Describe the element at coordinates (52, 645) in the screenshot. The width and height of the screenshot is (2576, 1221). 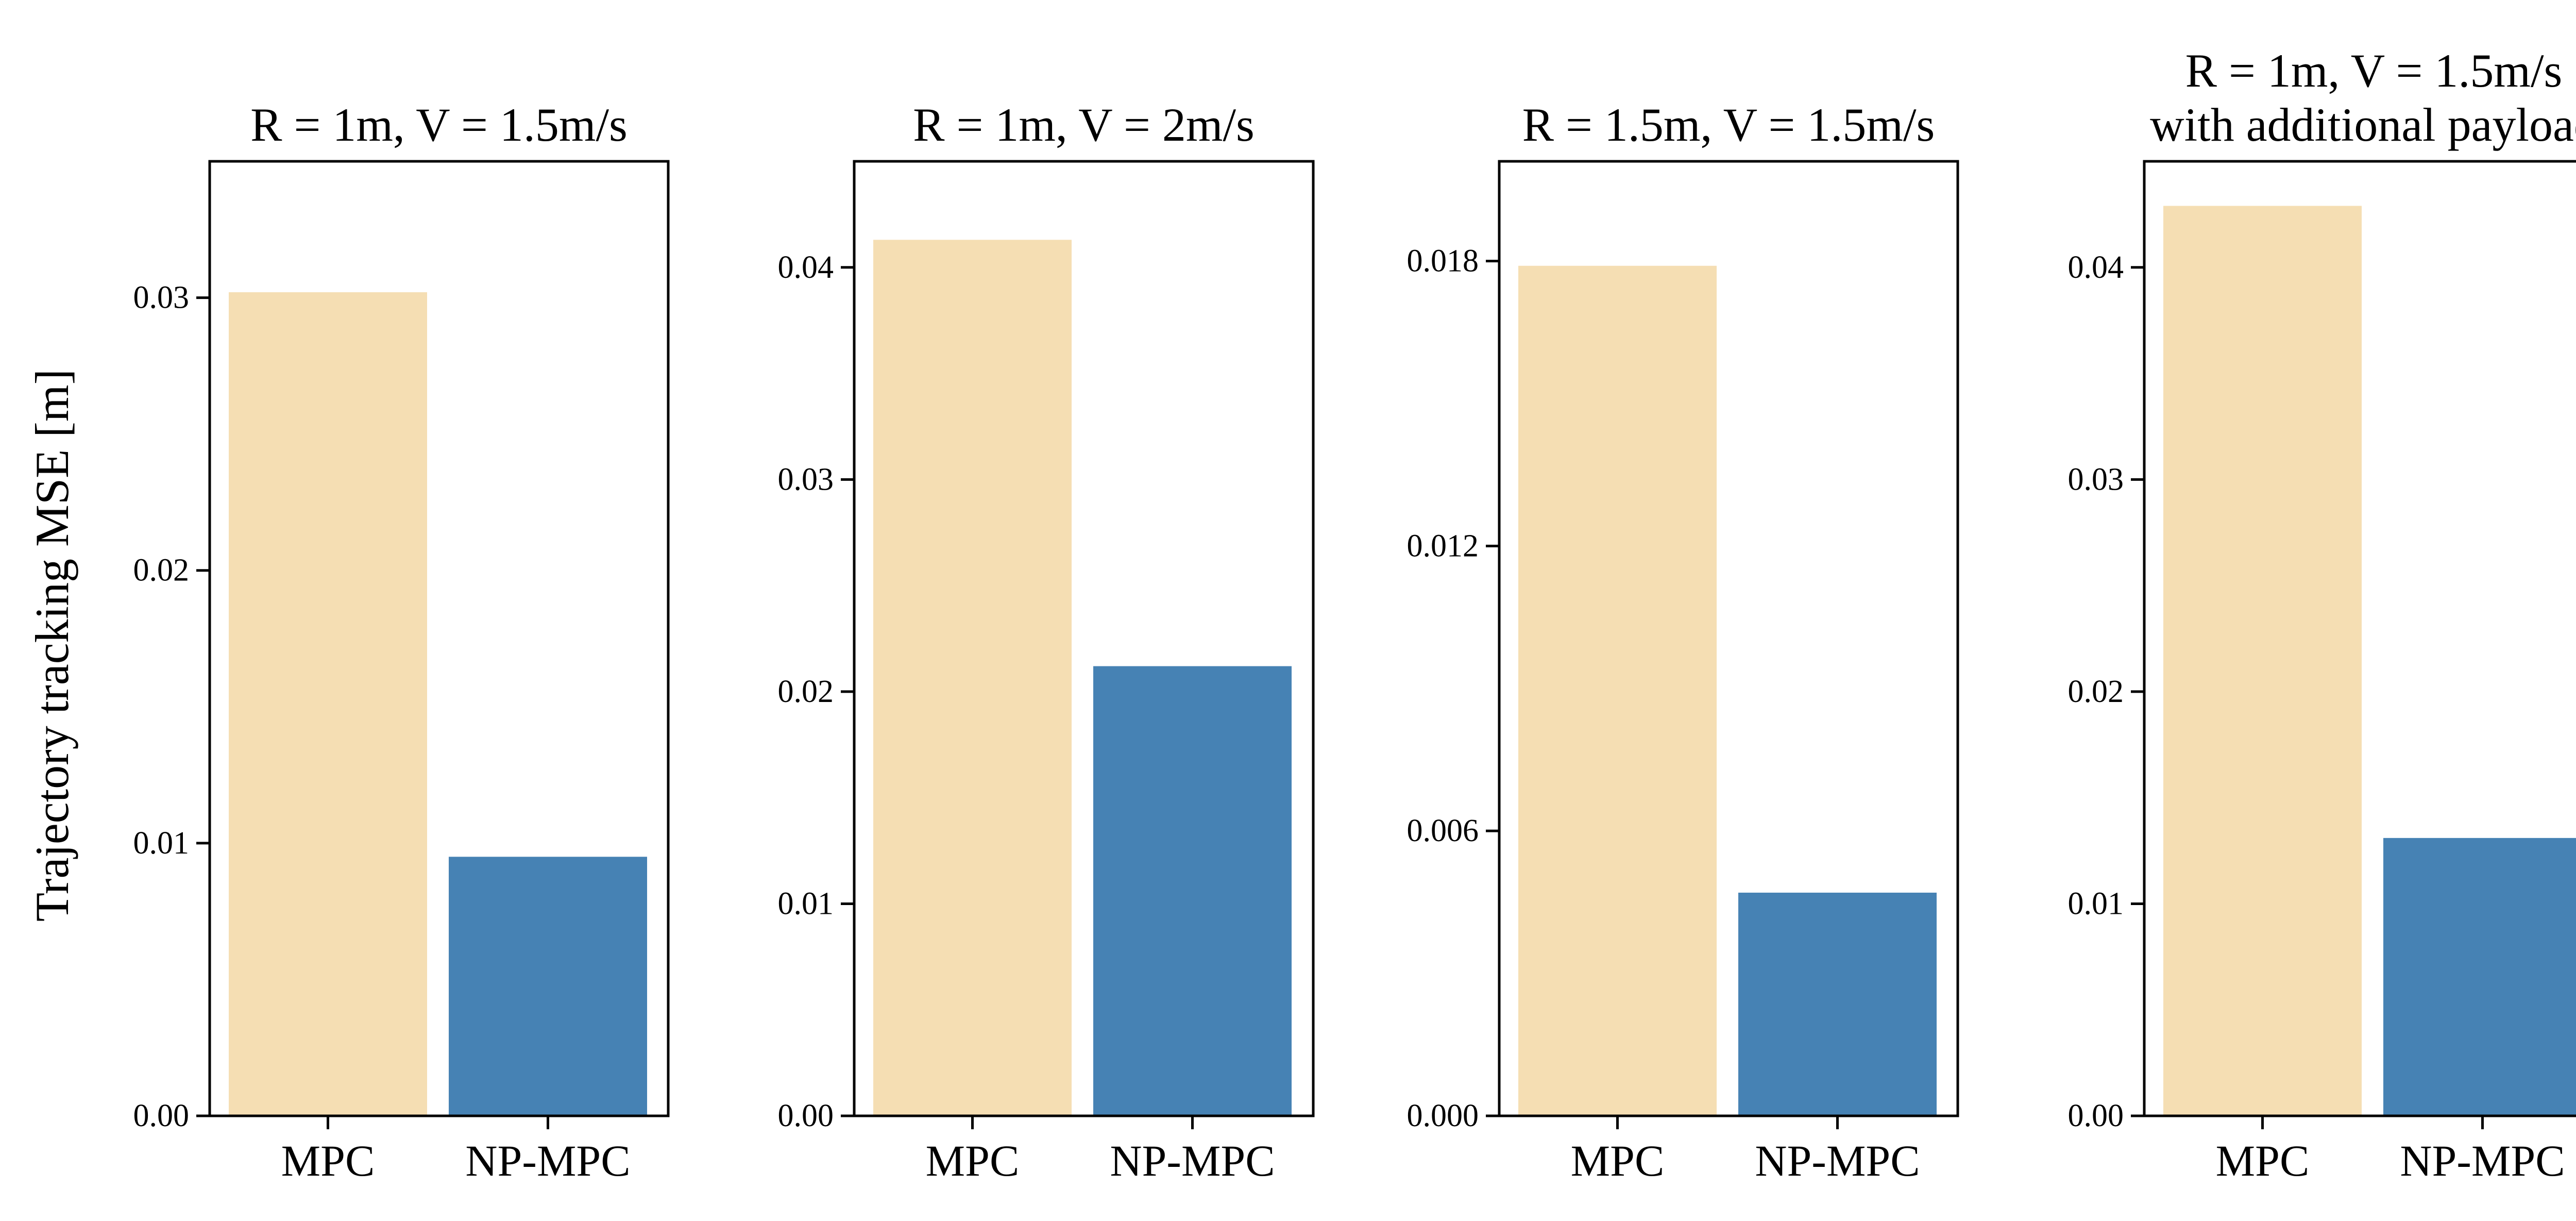
I see `y-axis-label: Trajectory tracking MSE [m]` at that location.